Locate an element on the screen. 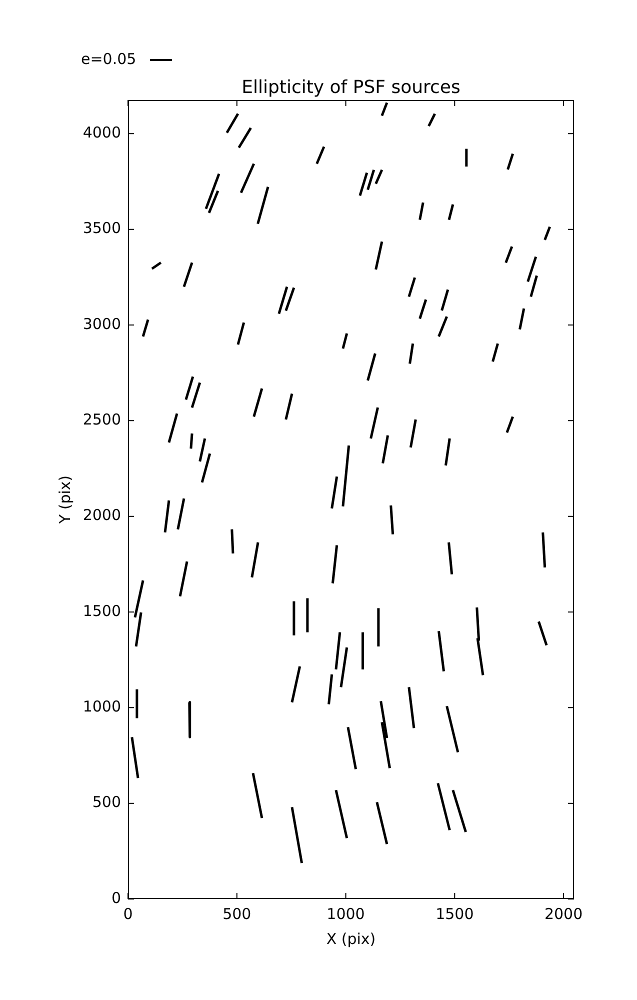  y-tick-label: 2500 is located at coordinates (101, 419).